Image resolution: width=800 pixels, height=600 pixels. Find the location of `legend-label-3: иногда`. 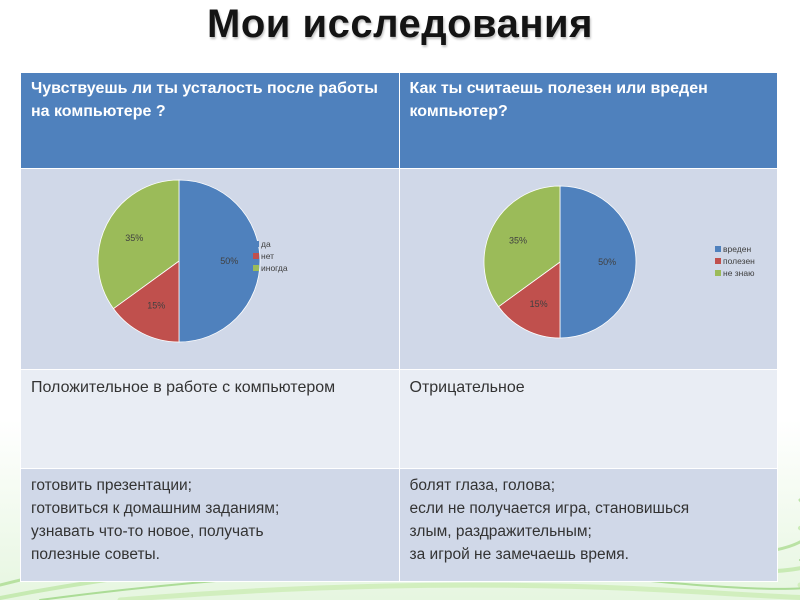

legend-label-3: иногда is located at coordinates (274, 268).